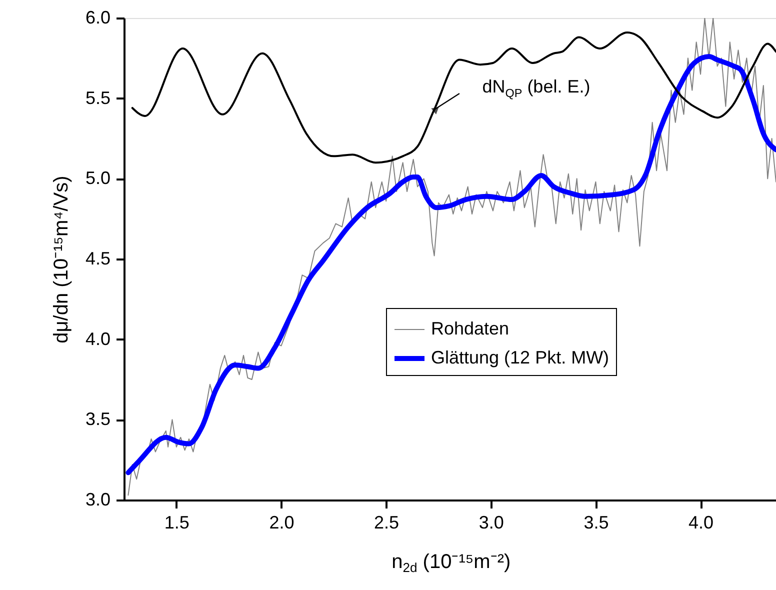  Describe the element at coordinates (491, 522) in the screenshot. I see `x-tick-label: 3.0` at that location.